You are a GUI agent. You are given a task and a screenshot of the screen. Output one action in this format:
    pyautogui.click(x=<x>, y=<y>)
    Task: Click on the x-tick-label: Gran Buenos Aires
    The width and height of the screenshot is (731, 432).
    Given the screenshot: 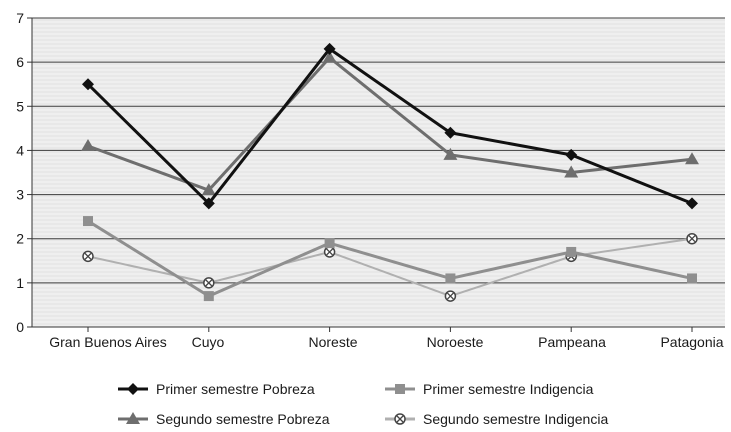 What is the action you would take?
    pyautogui.click(x=108, y=342)
    